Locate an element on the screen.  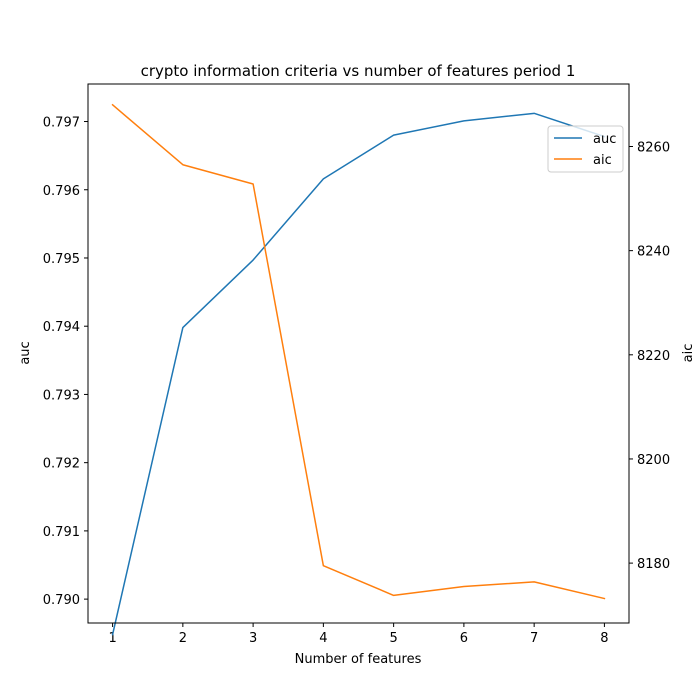
left-y-tick-label-0.794: 0.794 is located at coordinates (61, 327).